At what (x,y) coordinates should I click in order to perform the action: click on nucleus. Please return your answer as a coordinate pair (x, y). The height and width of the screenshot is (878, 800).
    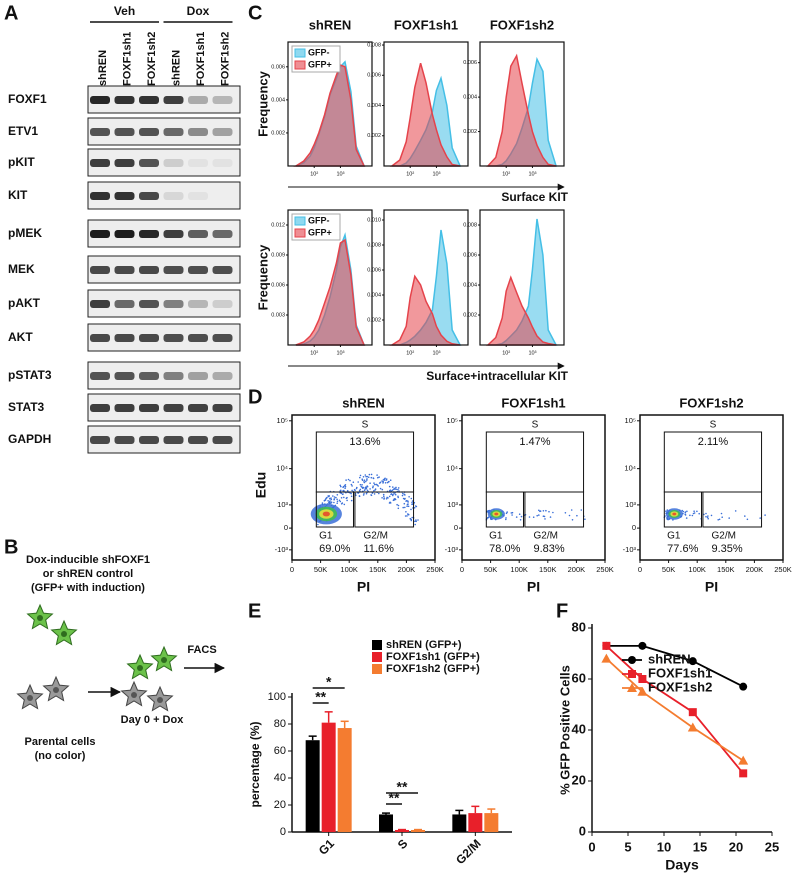
    Looking at the image, I should click on (140, 668).